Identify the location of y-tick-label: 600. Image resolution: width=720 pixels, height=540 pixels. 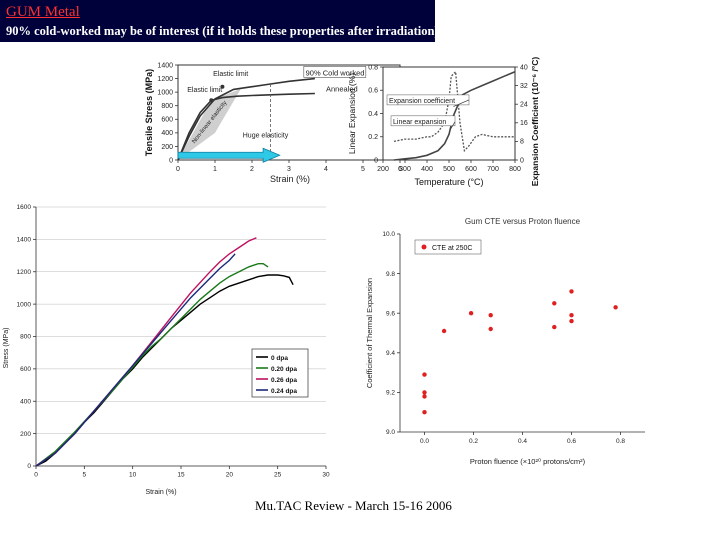
(167, 120).